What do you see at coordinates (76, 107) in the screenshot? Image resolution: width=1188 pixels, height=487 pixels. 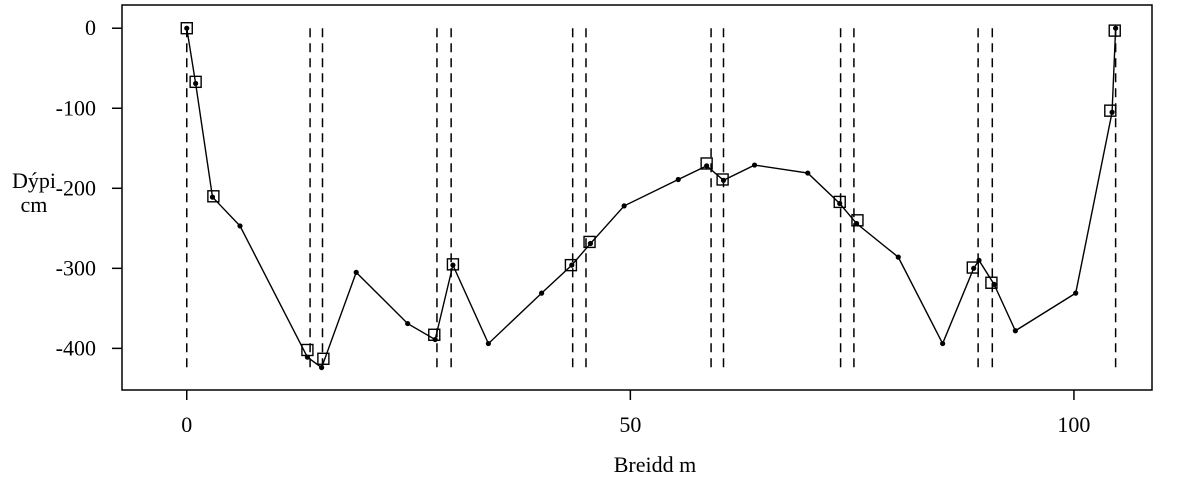 I see `y-tick-label: -100` at bounding box center [76, 107].